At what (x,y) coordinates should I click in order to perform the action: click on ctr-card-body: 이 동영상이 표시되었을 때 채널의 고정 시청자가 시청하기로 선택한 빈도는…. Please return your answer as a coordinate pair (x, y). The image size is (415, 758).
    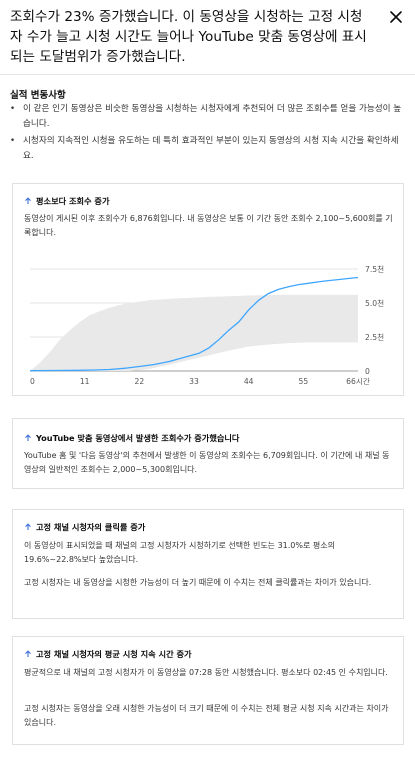
    Looking at the image, I should click on (179, 552).